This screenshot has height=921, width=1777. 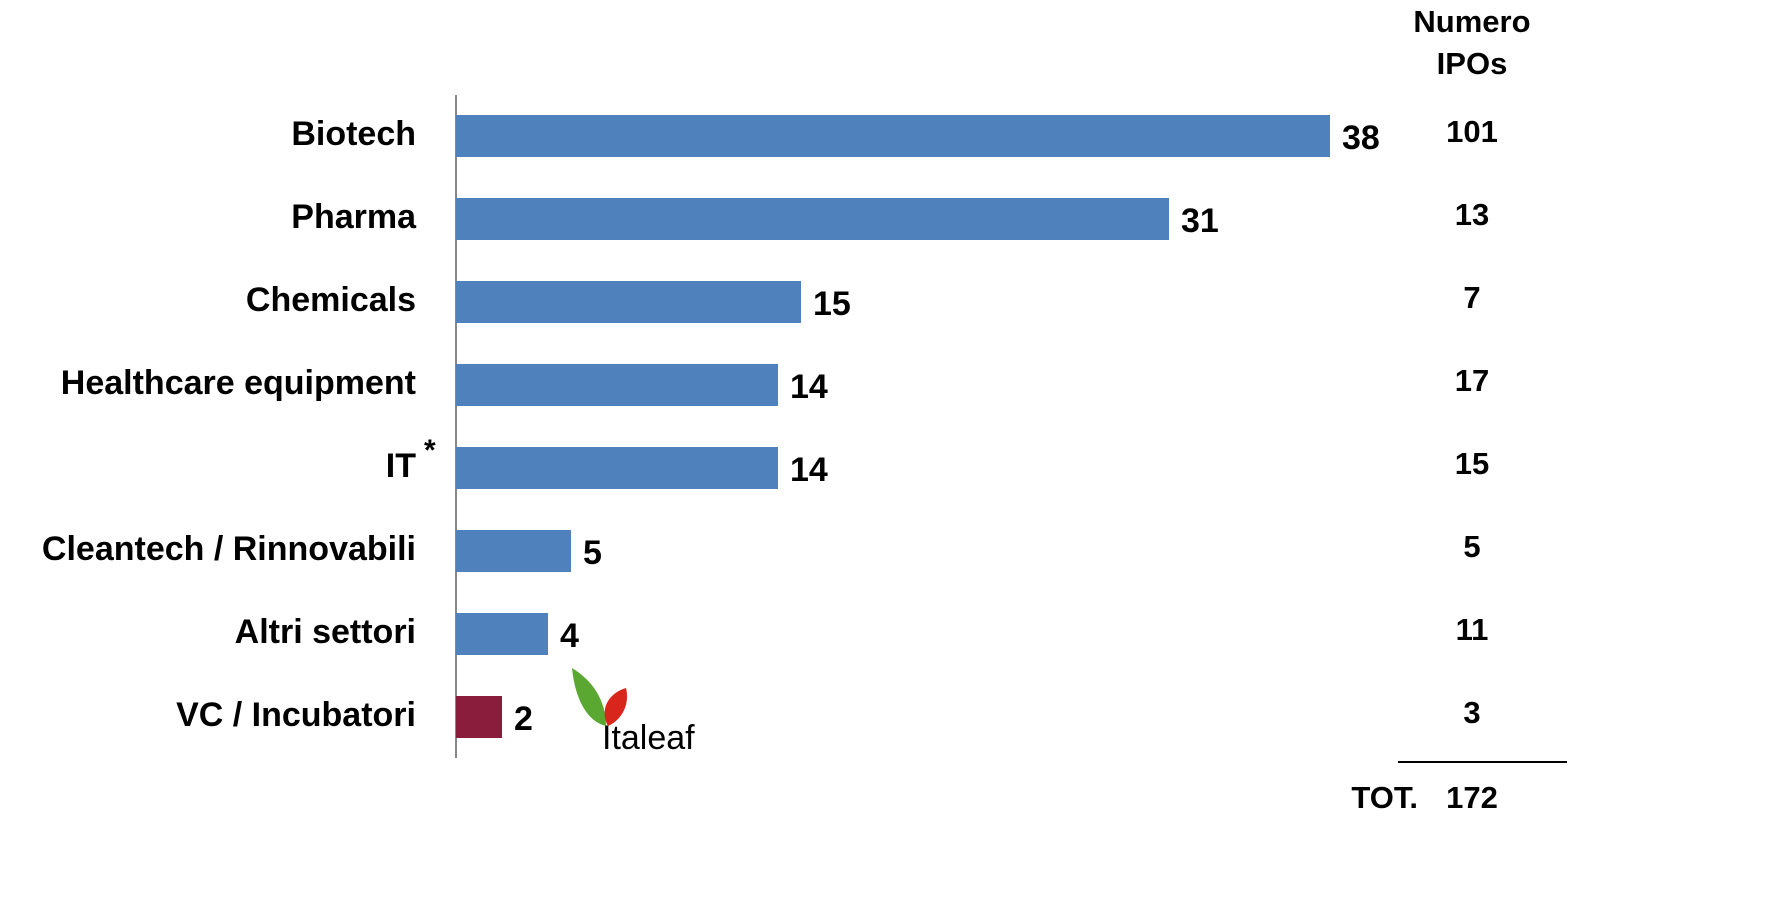 I want to click on logo-text: Italeaf, so click(x=648, y=738).